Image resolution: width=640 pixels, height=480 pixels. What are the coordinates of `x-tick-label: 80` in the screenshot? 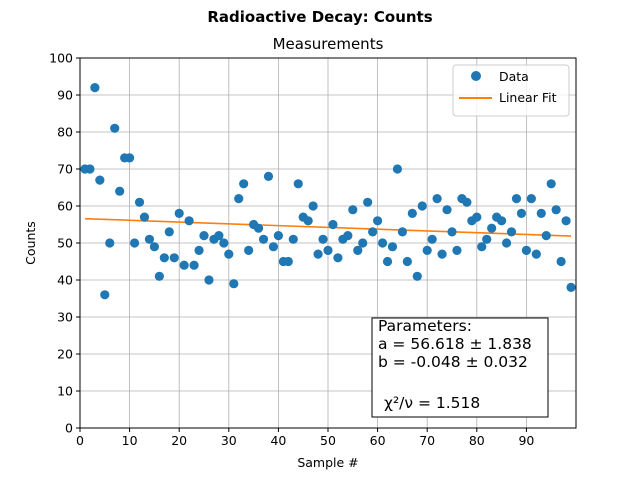 It's located at (477, 440).